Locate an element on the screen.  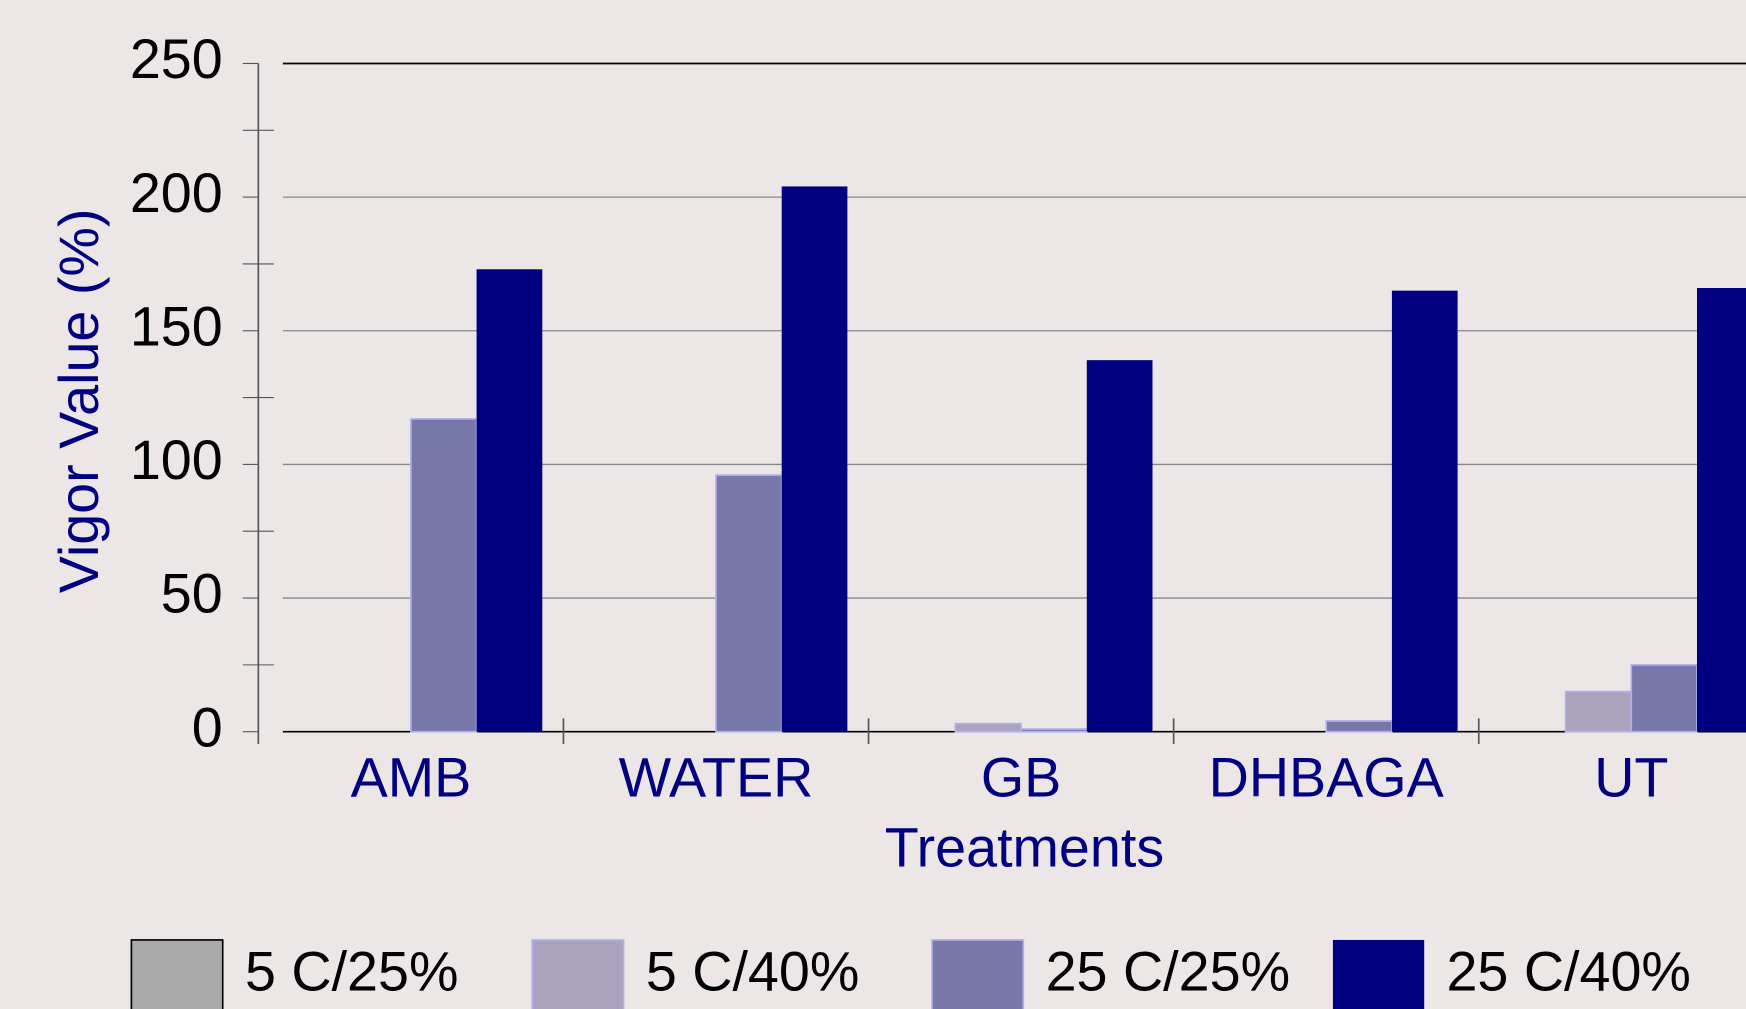
legend-label: 5 C/25% is located at coordinates (352, 971).